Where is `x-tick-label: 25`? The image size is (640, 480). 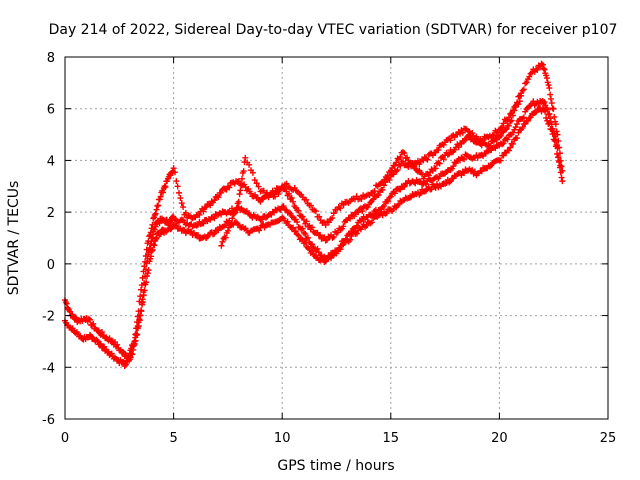 x-tick-label: 25 is located at coordinates (608, 438).